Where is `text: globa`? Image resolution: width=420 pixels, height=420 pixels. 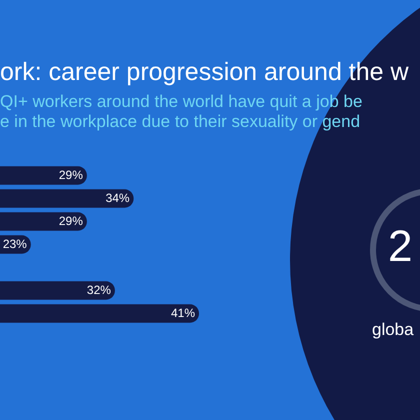
text: globa is located at coordinates (393, 330).